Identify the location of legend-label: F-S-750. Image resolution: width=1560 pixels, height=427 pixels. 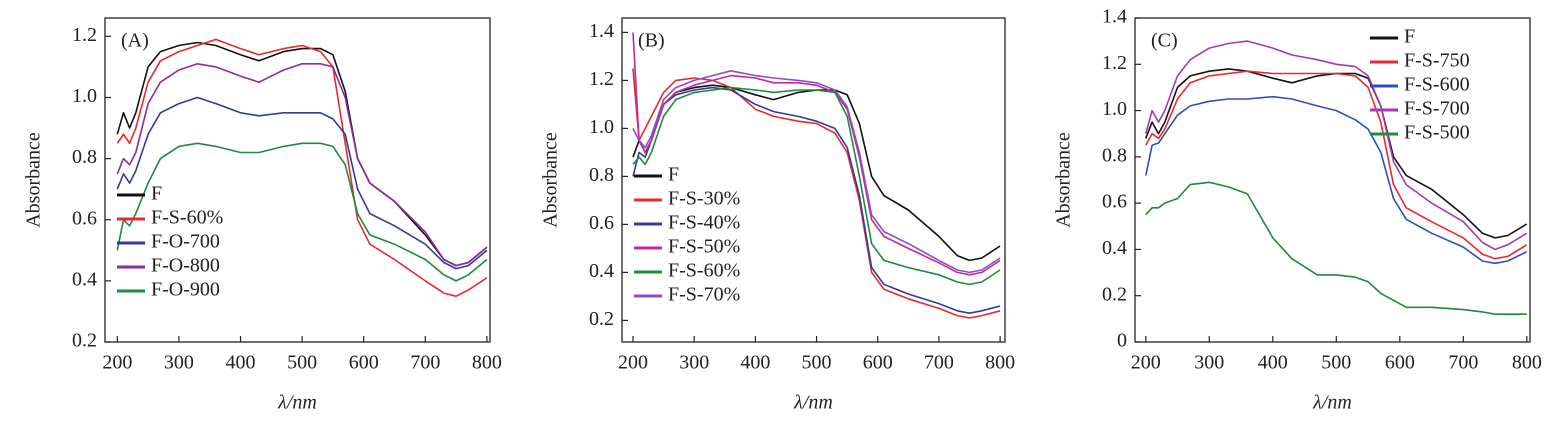
(1437, 61).